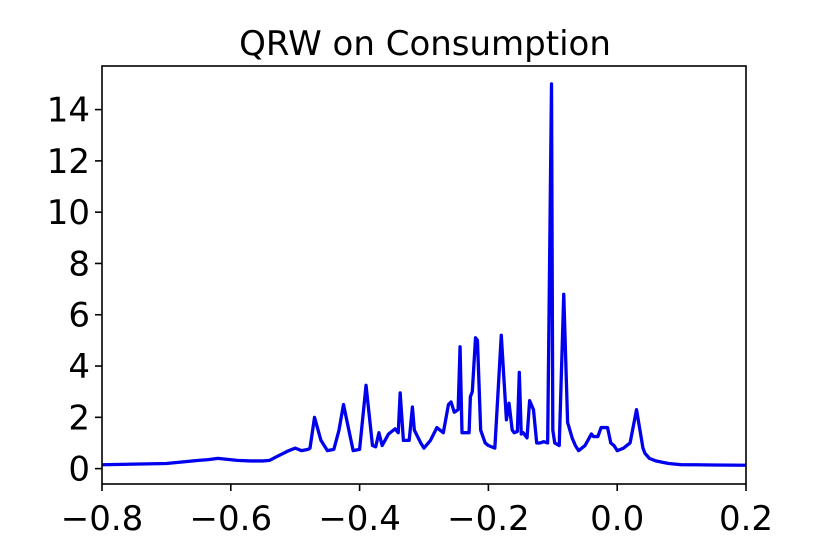 This screenshot has height=554, width=831. I want to click on y-tick-label: 14, so click(68, 111).